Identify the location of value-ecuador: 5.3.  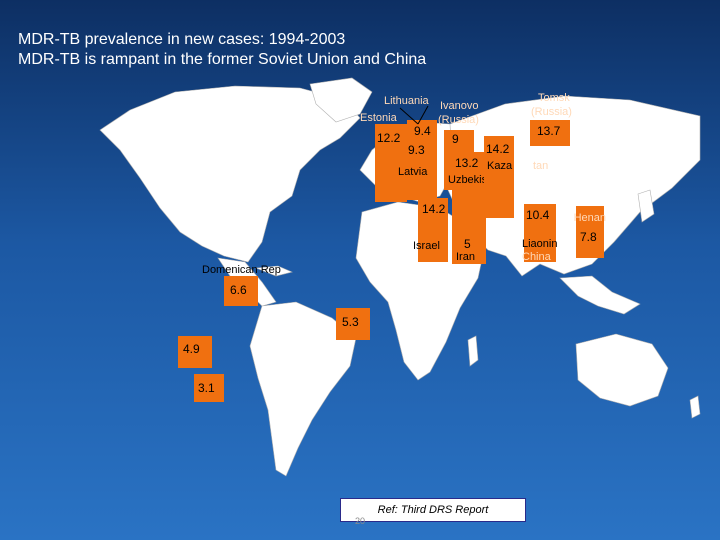
(350, 322).